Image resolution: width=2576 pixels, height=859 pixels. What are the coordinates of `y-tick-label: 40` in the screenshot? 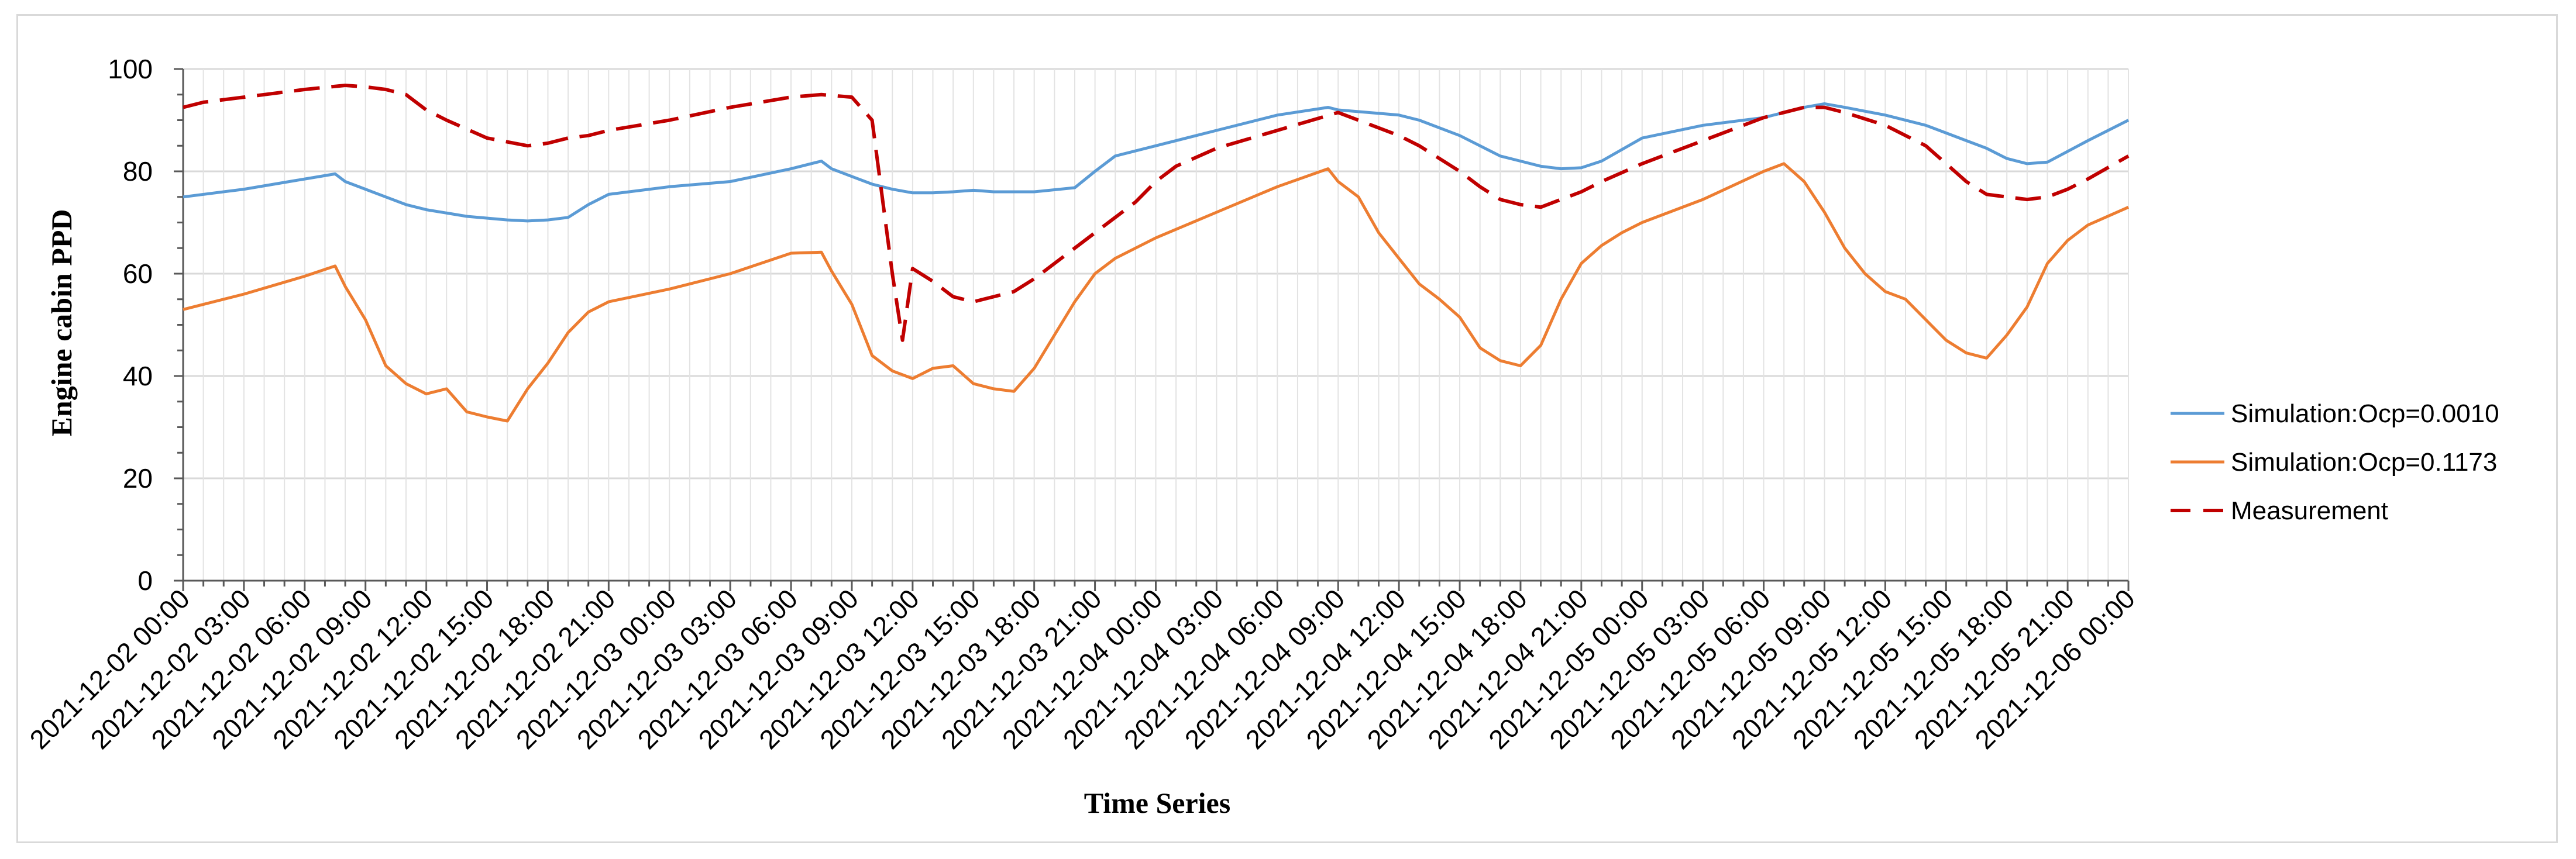 It's located at (138, 376).